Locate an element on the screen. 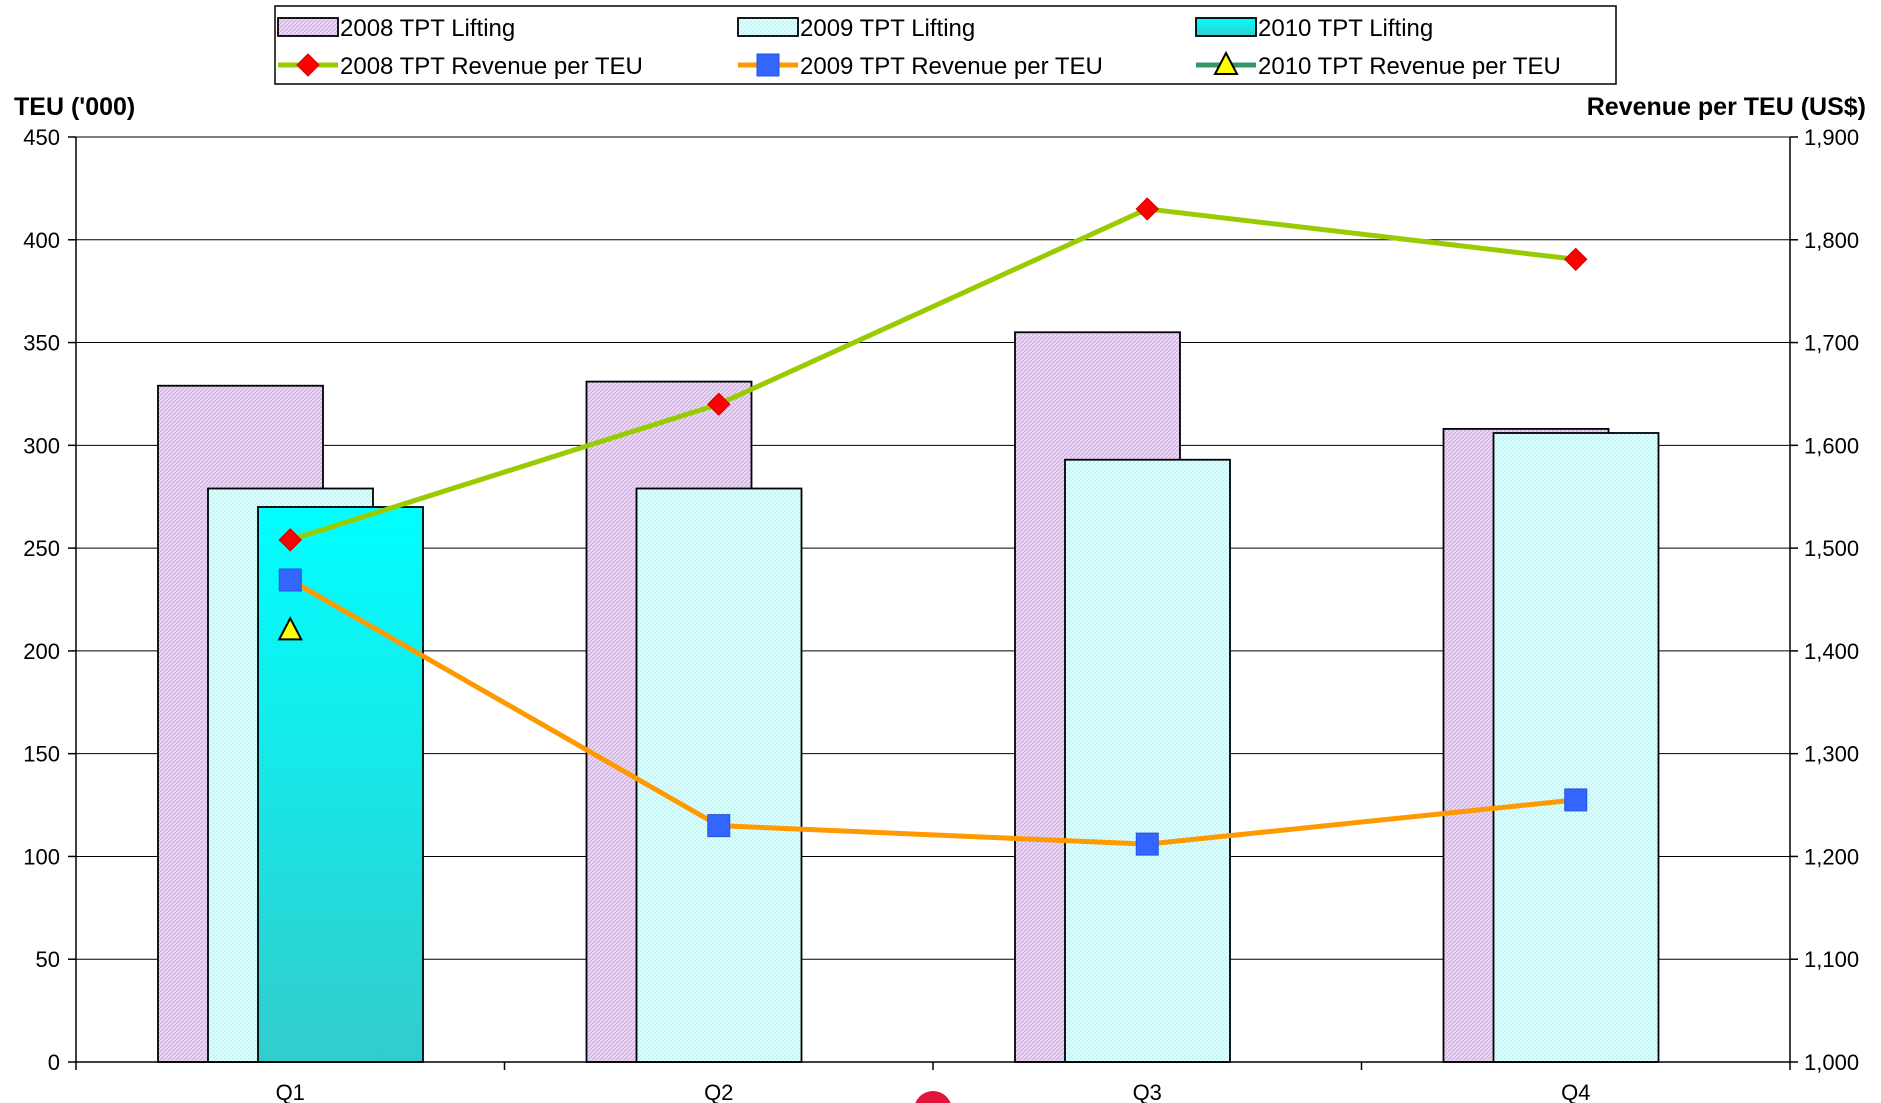  cursor-dot is located at coordinates (933, 1097).